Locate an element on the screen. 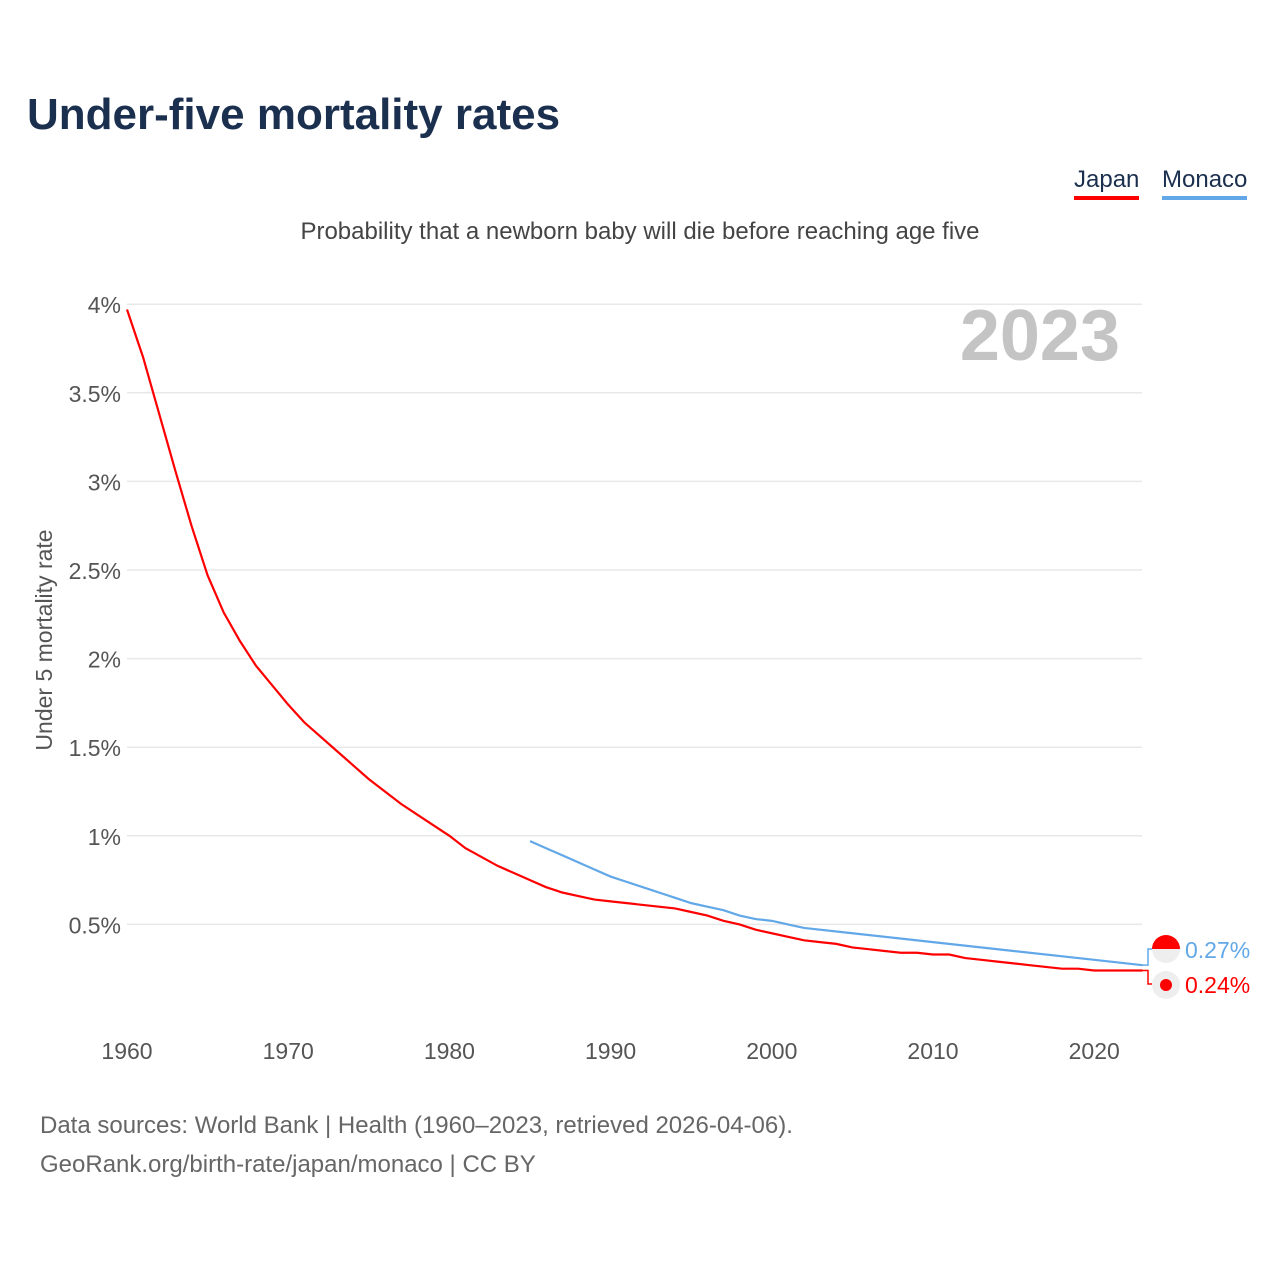 The image size is (1280, 1280). monaco-flag-red-half is located at coordinates (1166, 942).